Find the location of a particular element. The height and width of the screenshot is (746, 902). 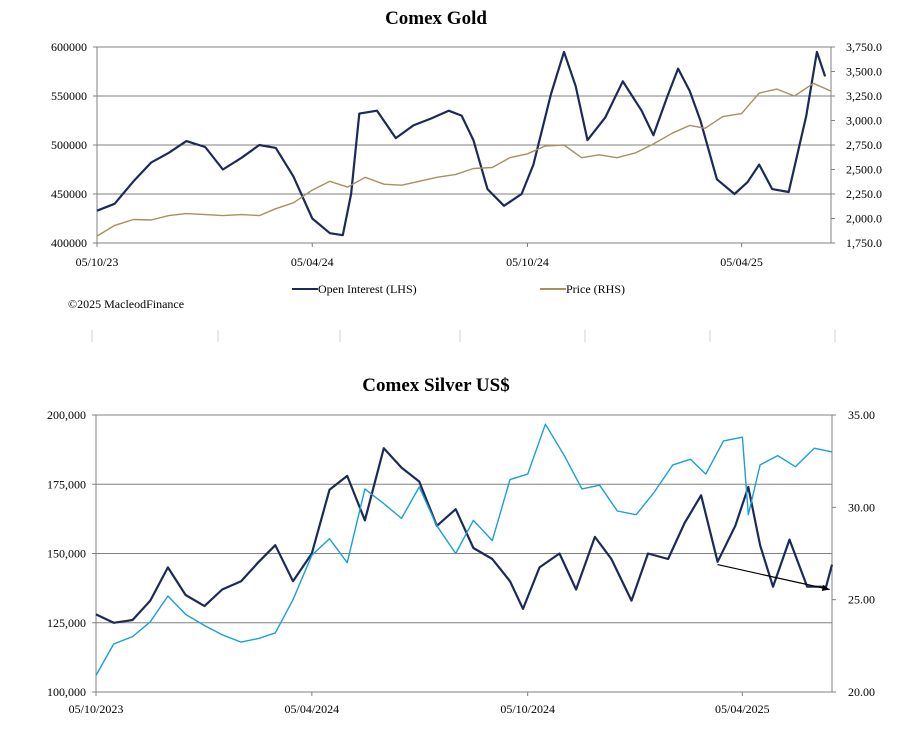

left-tick-label: 600000 is located at coordinates (69, 47).